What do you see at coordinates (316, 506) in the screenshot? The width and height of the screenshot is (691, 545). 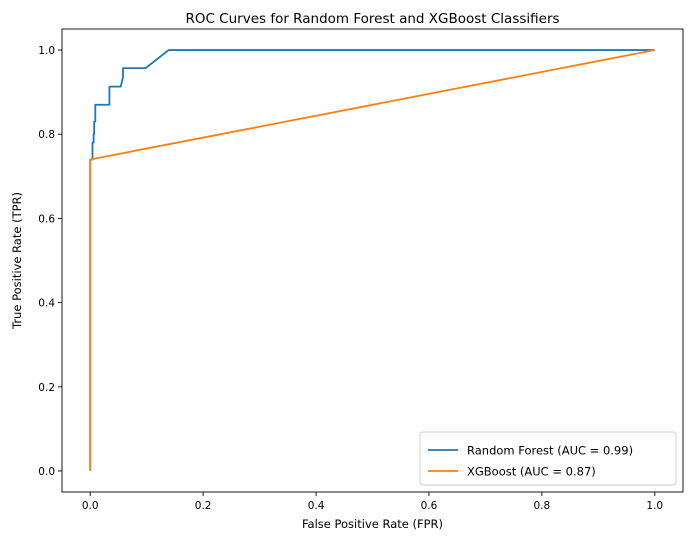 I see `x-tick-label: 0.4` at bounding box center [316, 506].